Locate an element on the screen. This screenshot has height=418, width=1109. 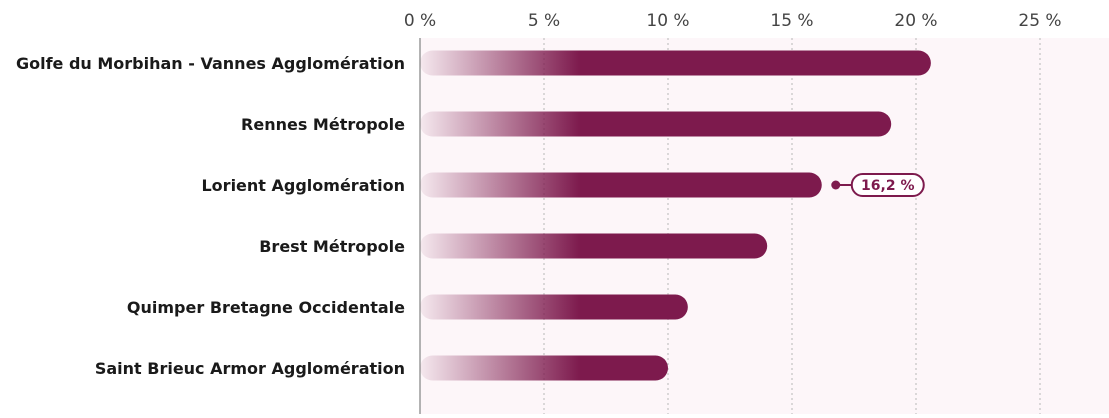
x-tick-label: 20 % is located at coordinates (915, 21).